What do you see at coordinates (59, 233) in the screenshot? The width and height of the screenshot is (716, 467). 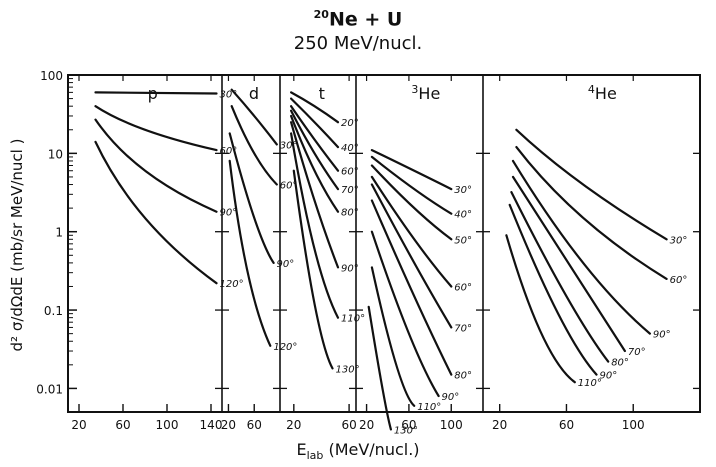 I see `y-tick-label: 1` at bounding box center [59, 233].